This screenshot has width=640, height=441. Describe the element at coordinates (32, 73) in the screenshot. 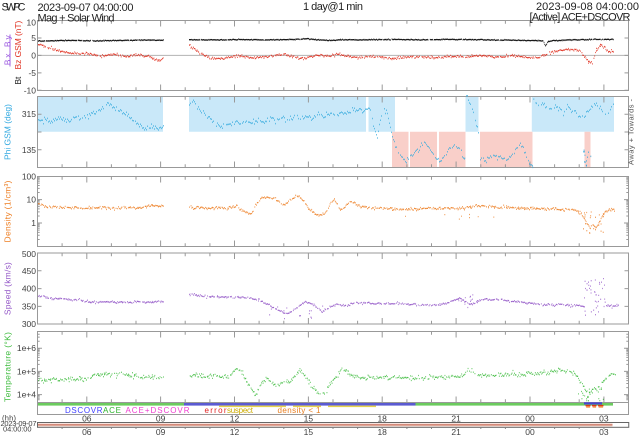

I see `svg-text: -5` at that location.